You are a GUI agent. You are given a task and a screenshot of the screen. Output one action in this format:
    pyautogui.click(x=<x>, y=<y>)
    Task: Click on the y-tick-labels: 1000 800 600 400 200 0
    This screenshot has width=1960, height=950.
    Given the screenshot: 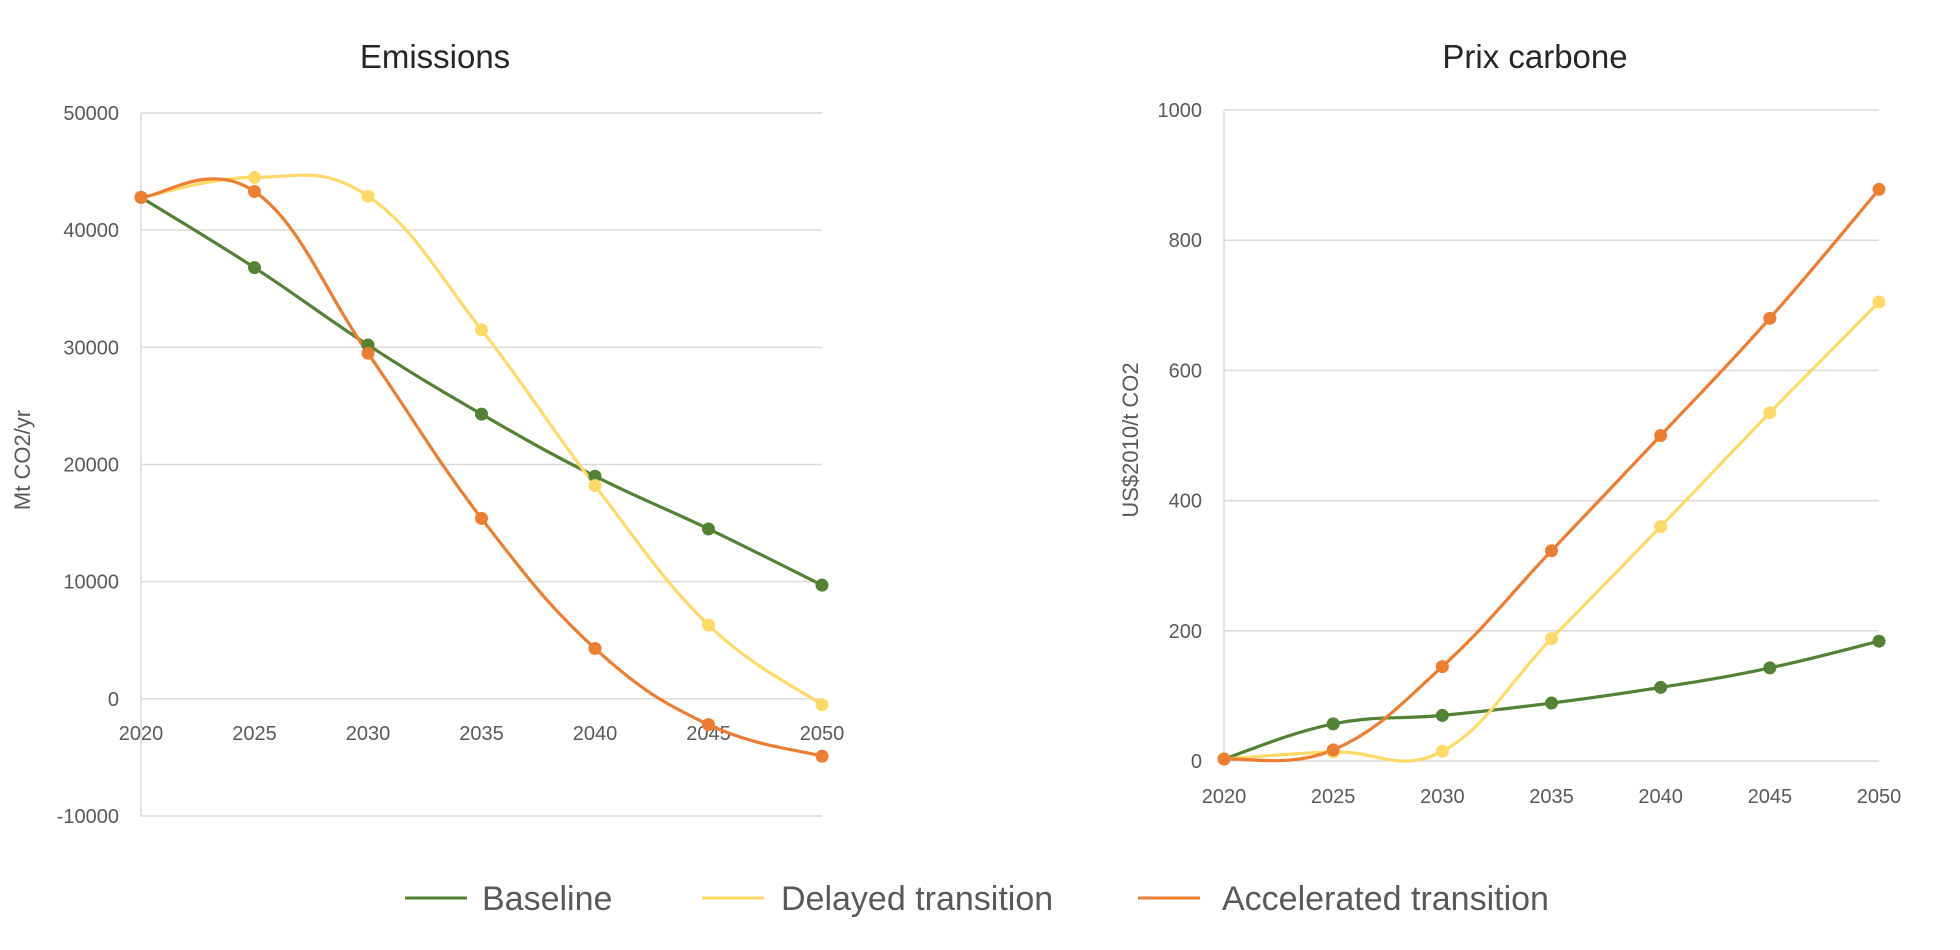 What is the action you would take?
    pyautogui.click(x=1180, y=436)
    